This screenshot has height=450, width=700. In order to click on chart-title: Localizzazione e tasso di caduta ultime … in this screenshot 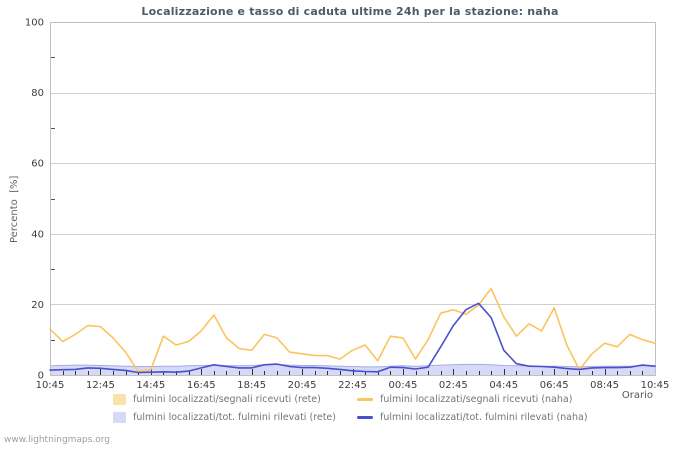, I will do `click(350, 11)`.